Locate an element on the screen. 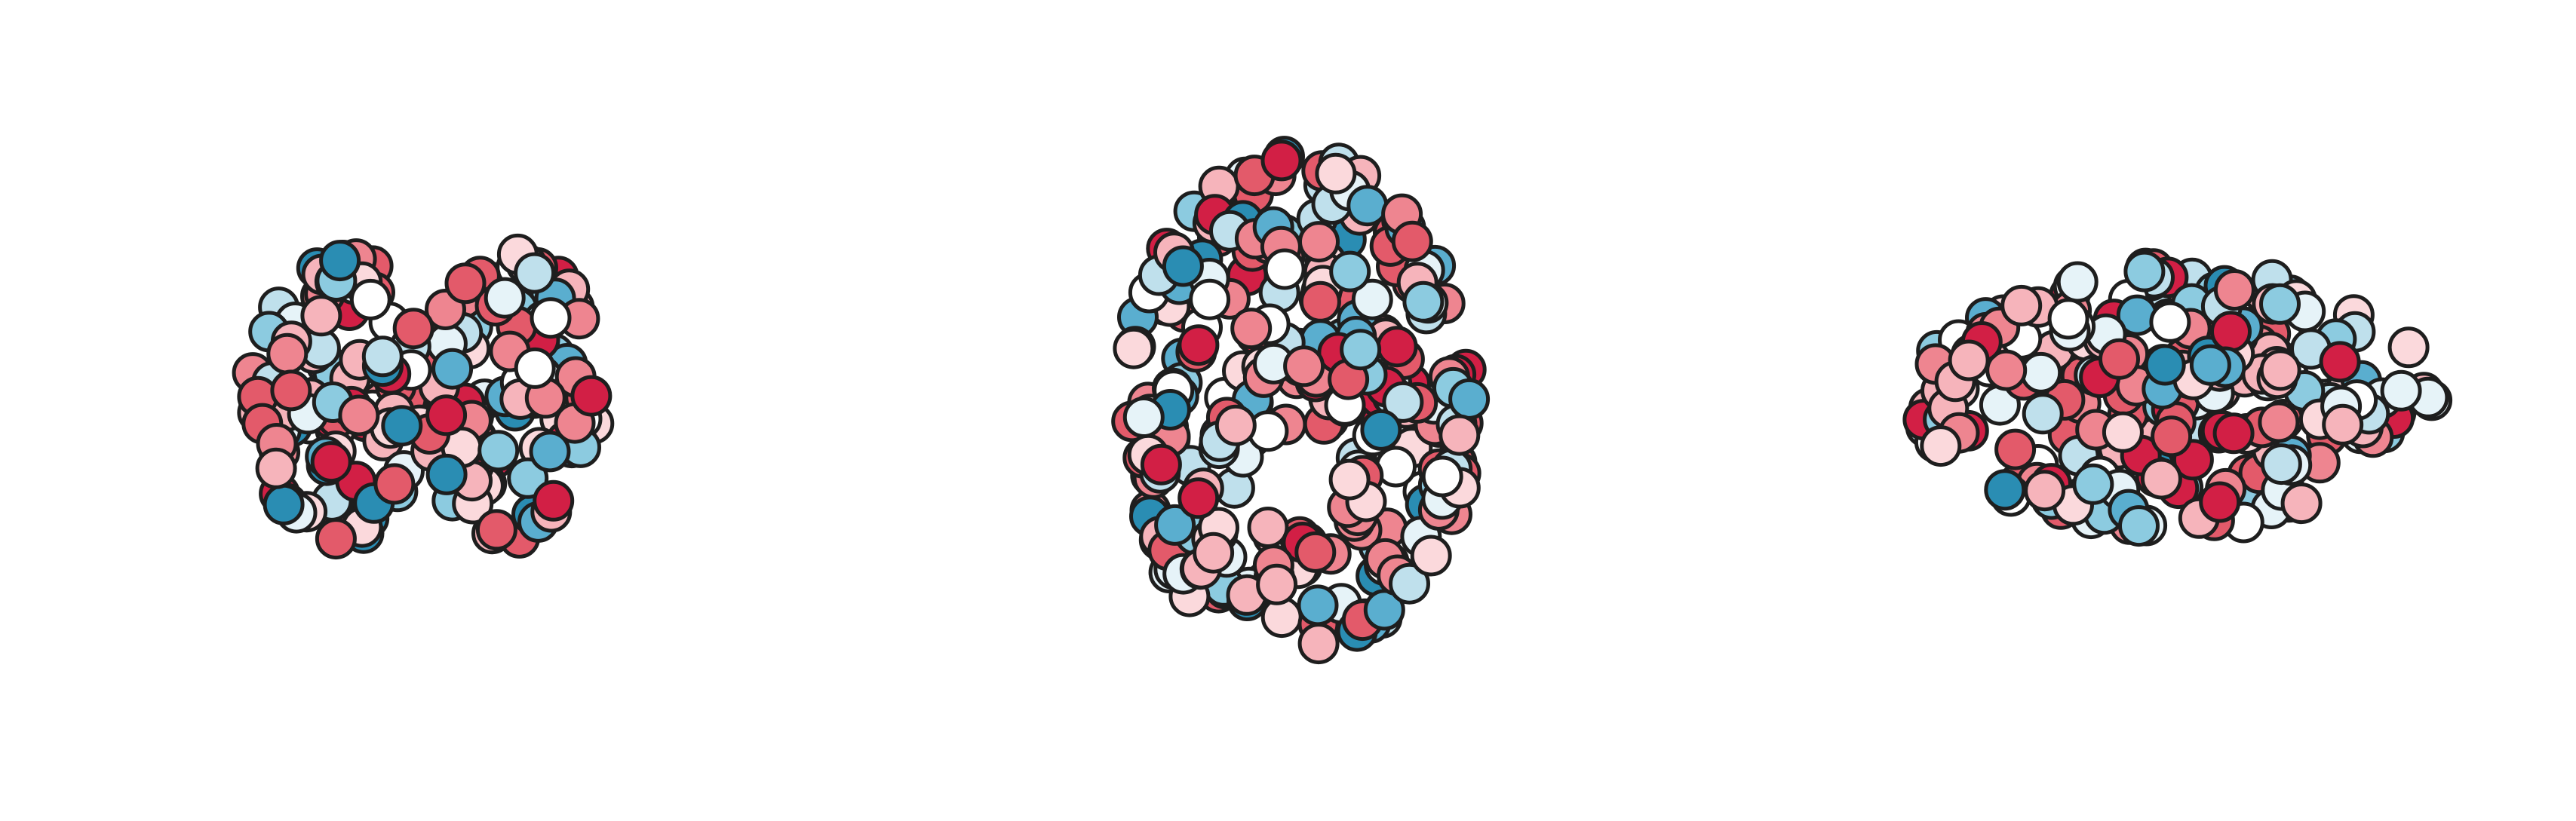 The width and height of the screenshot is (2576, 821). coronal-view is located at coordinates (423, 396).